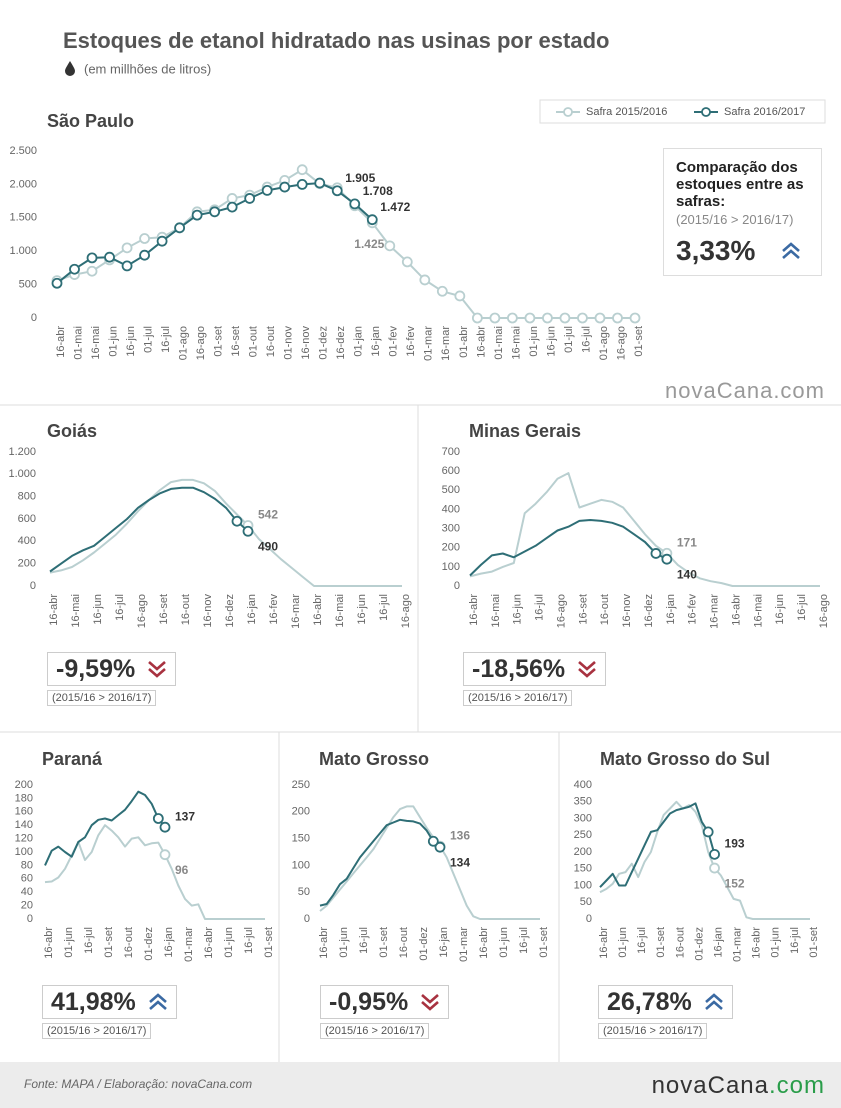 The width and height of the screenshot is (841, 1108). Describe the element at coordinates (24, 825) in the screenshot. I see `y-tick-label: 140` at that location.